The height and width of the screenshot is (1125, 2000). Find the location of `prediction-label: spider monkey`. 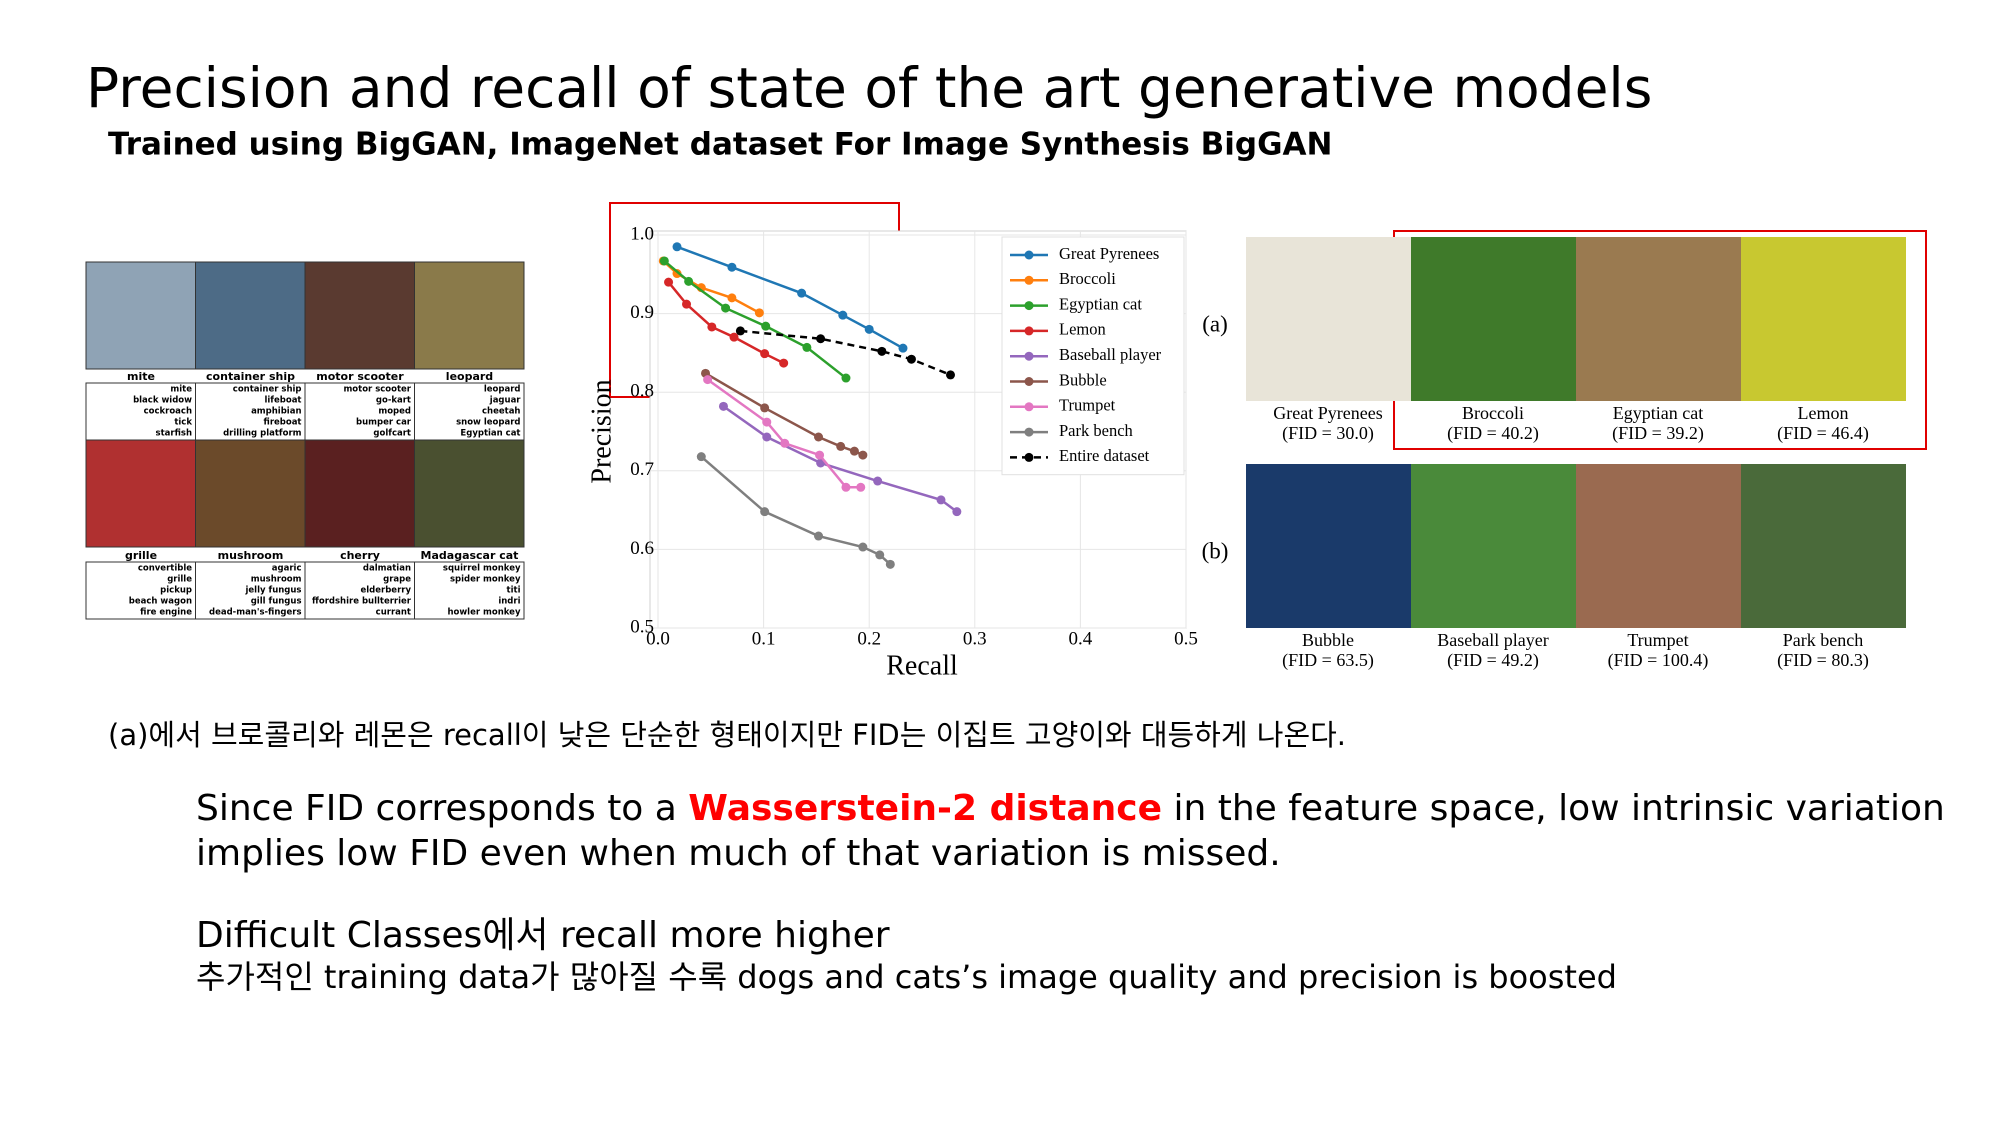

prediction-label: spider monkey is located at coordinates (485, 580).